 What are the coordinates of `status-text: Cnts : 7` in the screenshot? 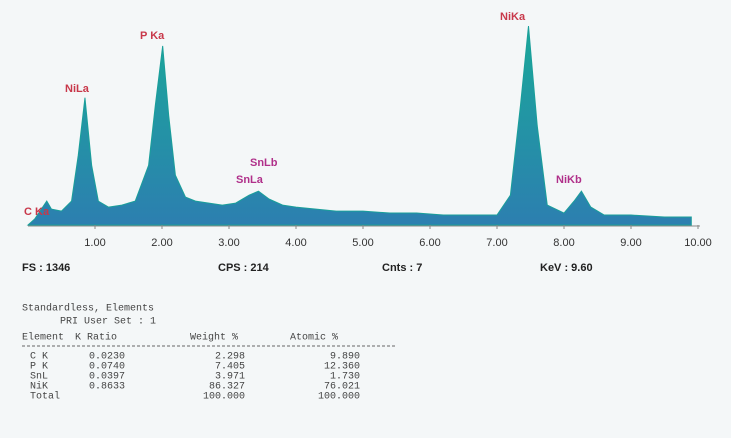 It's located at (402, 268).